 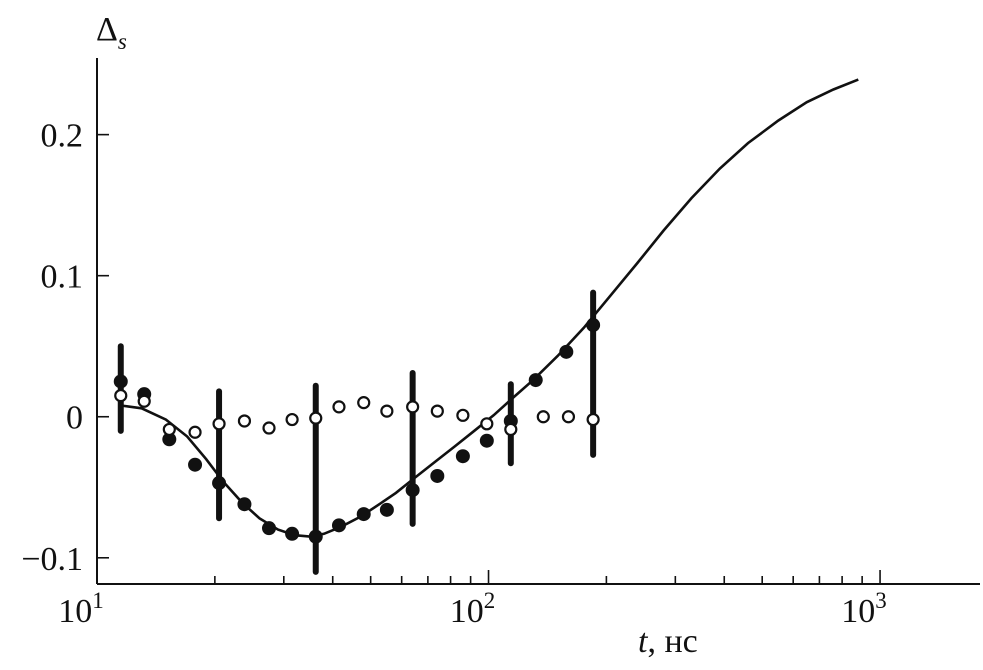 I want to click on y-axis-label-subscript: s, so click(x=122, y=41).